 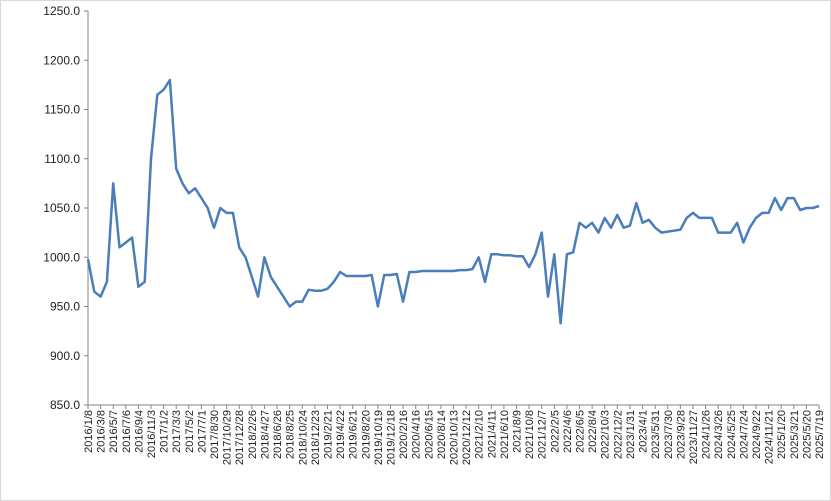 What do you see at coordinates (328, 434) in the screenshot?
I see `x-tick-label: 2019/2/21` at bounding box center [328, 434].